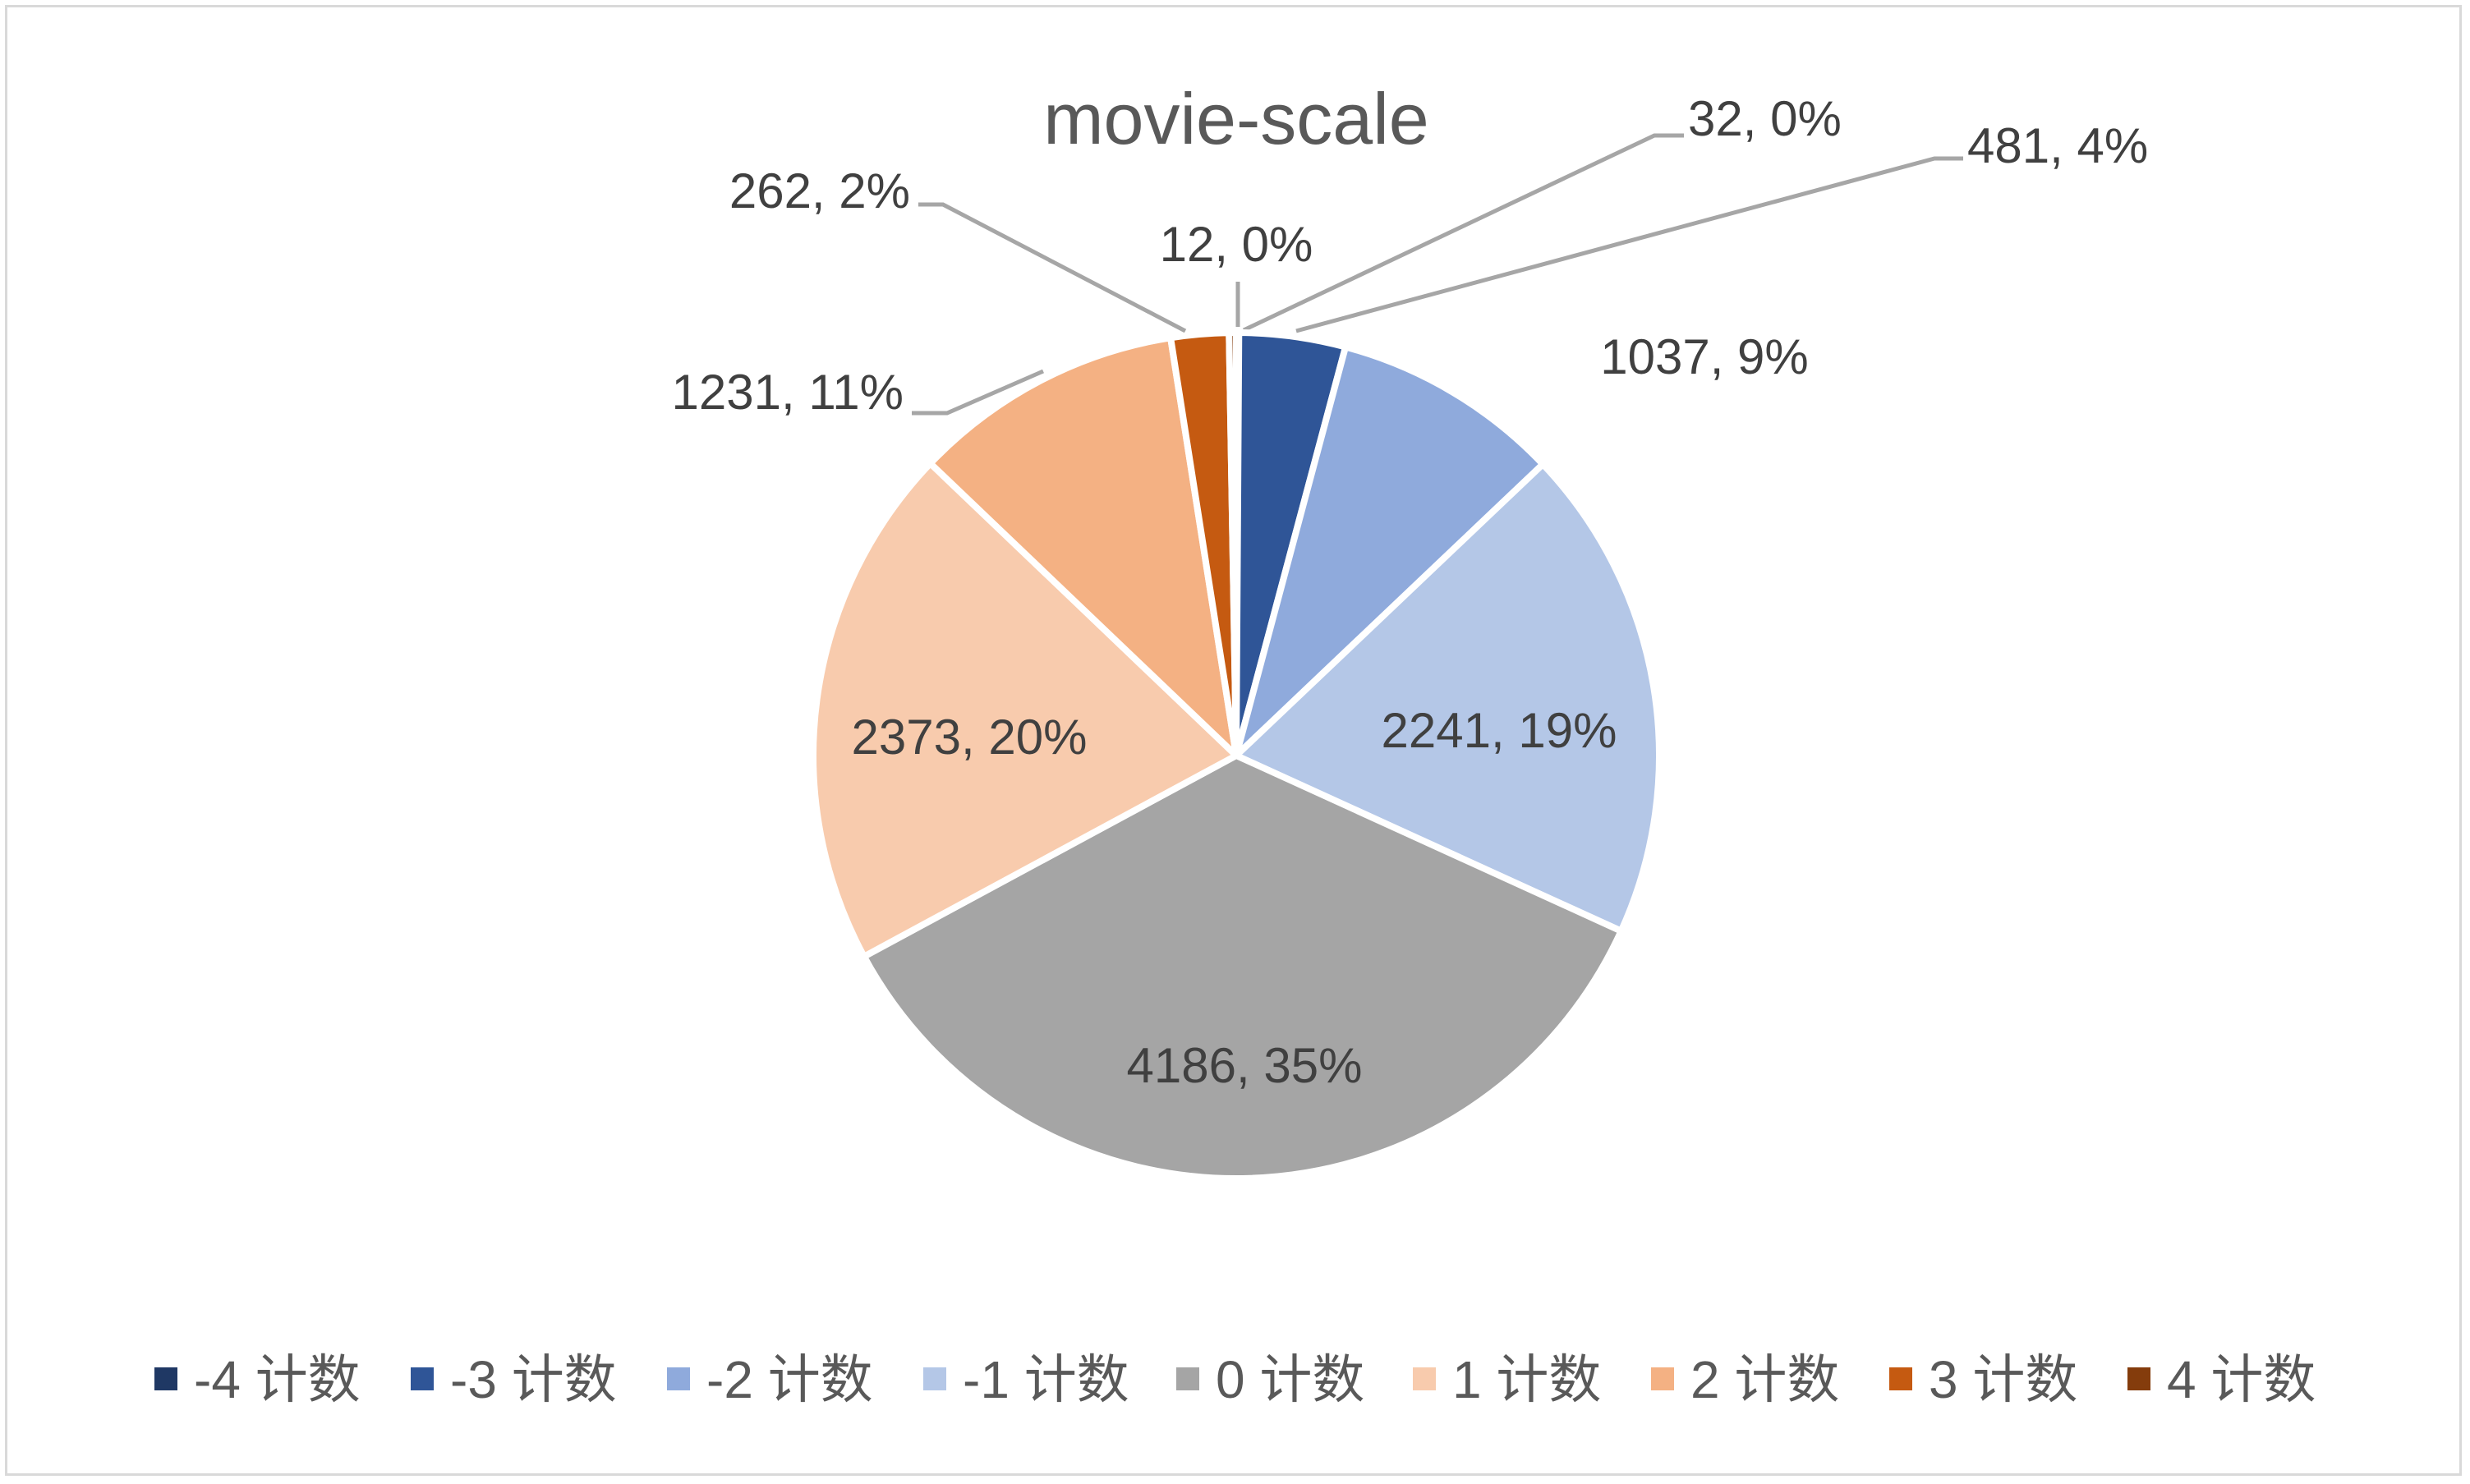 Image resolution: width=2470 pixels, height=1484 pixels. What do you see at coordinates (1046, 1379) in the screenshot?
I see `legend-label: -1 计数` at bounding box center [1046, 1379].